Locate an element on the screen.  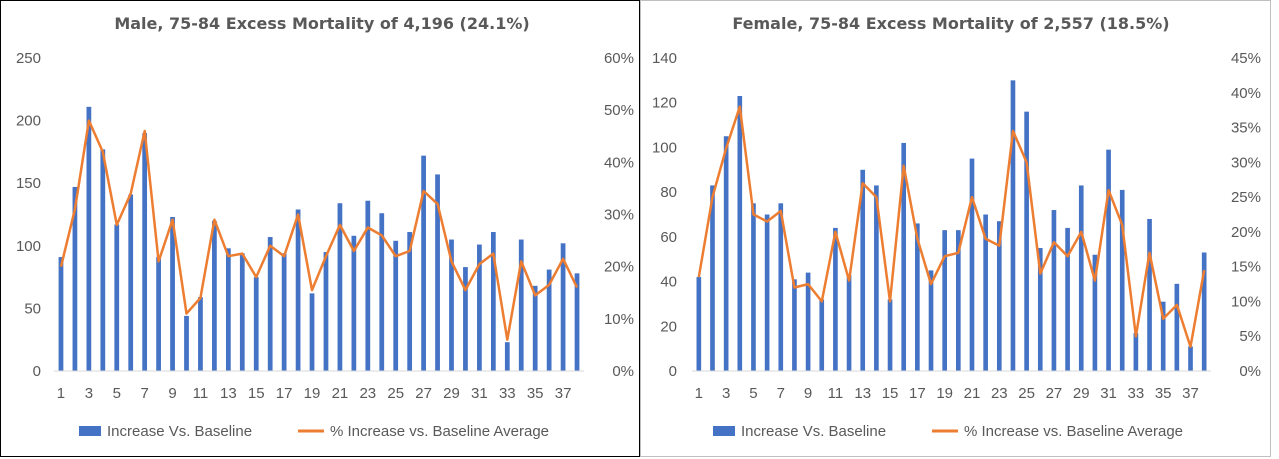
x-tick-label: 3 is located at coordinates (726, 393).